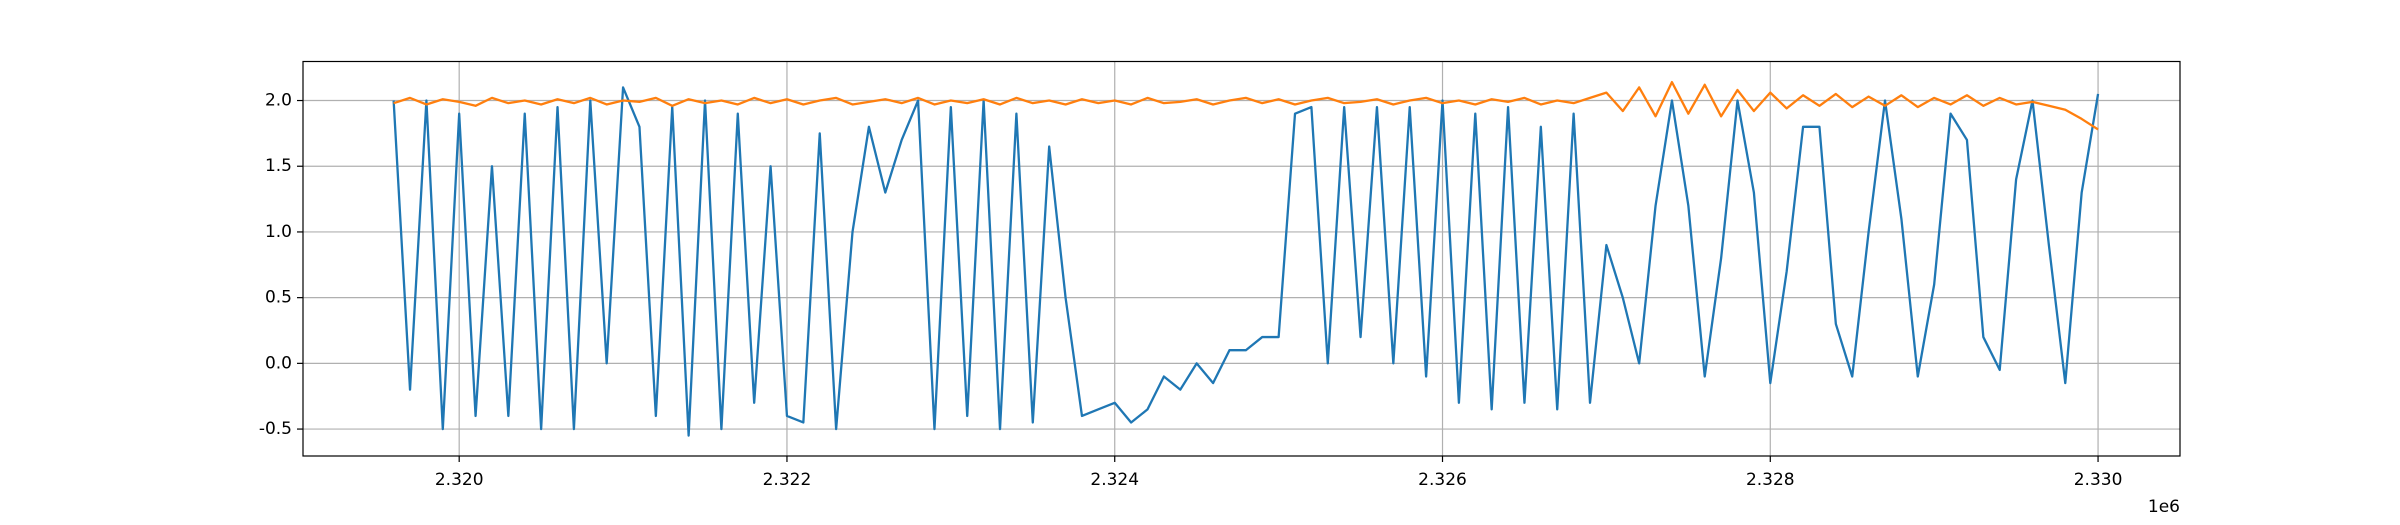  I want to click on x-tick-label: 2.326, so click(1442, 480).